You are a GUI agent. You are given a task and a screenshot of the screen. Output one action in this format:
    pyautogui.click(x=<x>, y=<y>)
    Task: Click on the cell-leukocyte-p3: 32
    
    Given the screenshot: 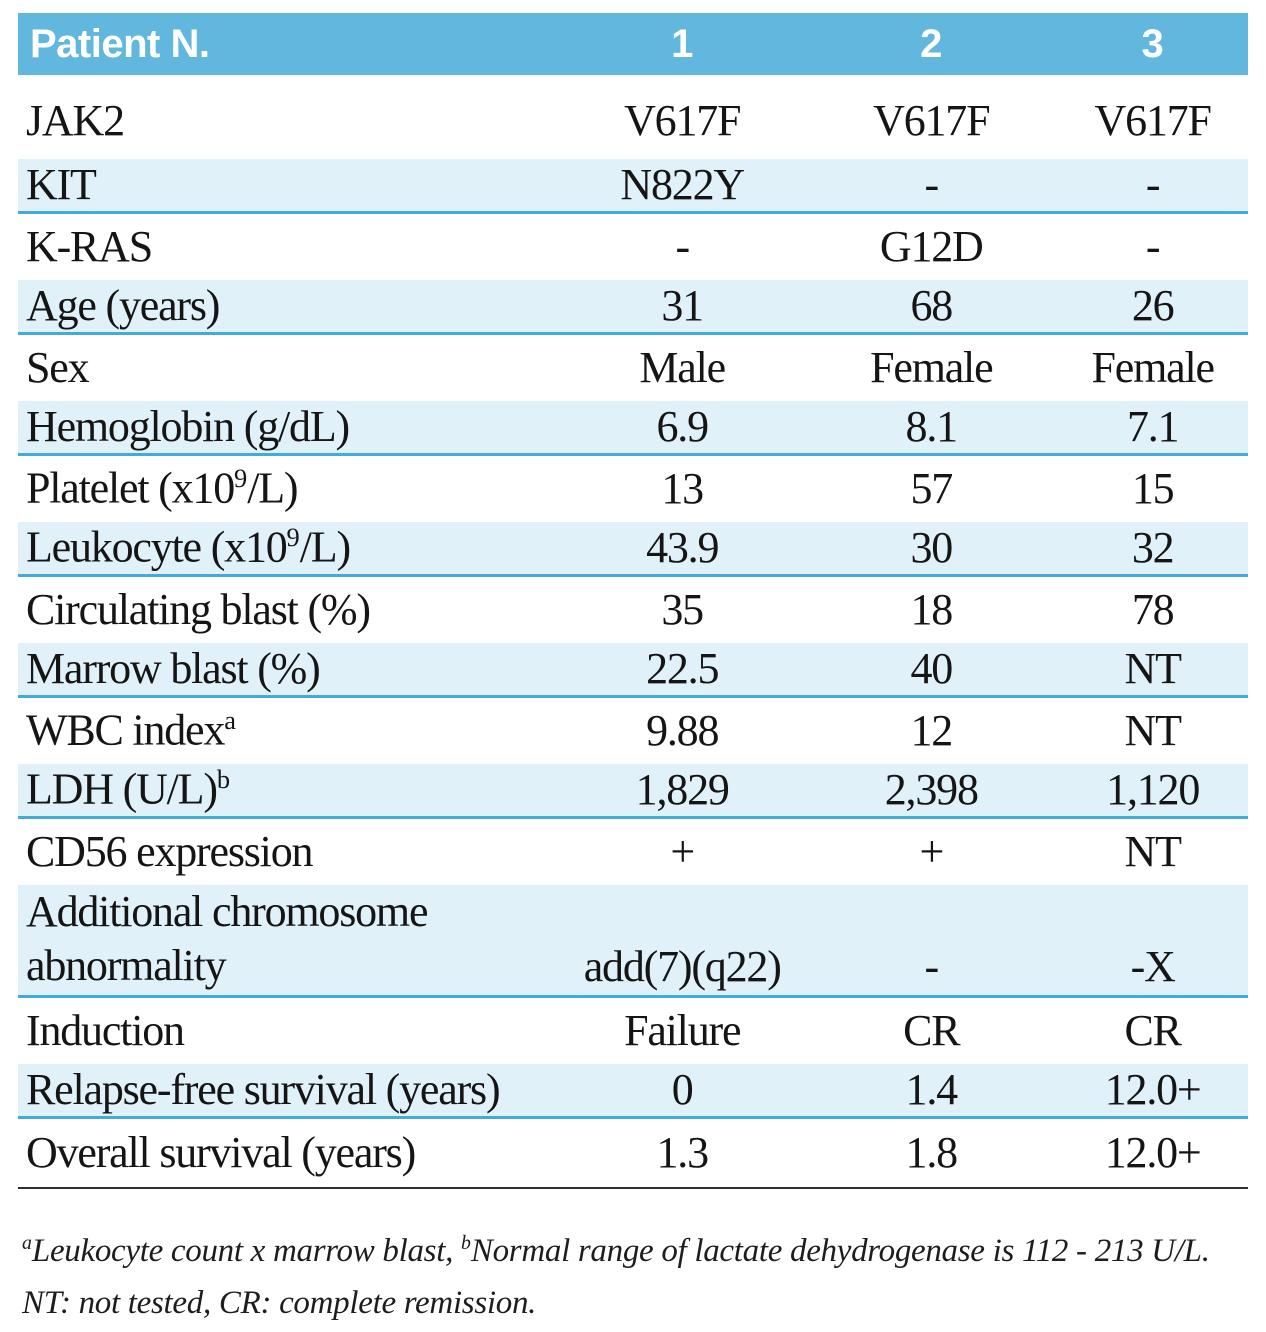 What is the action you would take?
    pyautogui.click(x=1153, y=547)
    